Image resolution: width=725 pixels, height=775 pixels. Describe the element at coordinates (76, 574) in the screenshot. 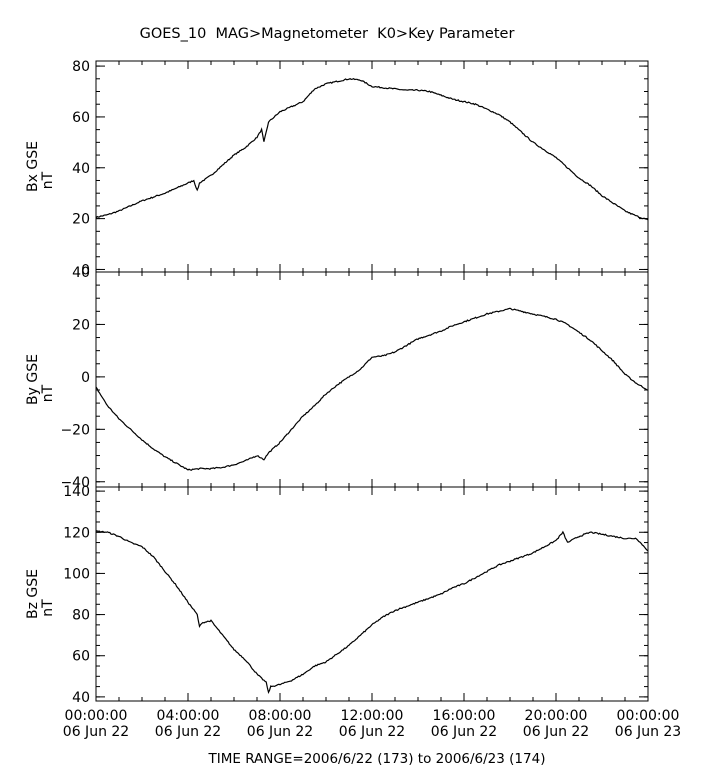

I see `y-tick-label: 100` at that location.